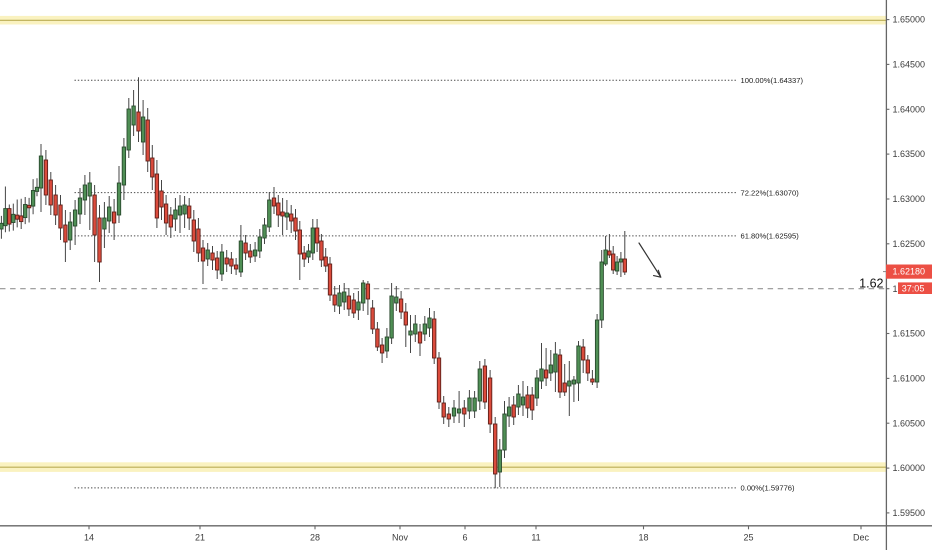 The width and height of the screenshot is (932, 550). I want to click on svg-text: 11, so click(535, 538).